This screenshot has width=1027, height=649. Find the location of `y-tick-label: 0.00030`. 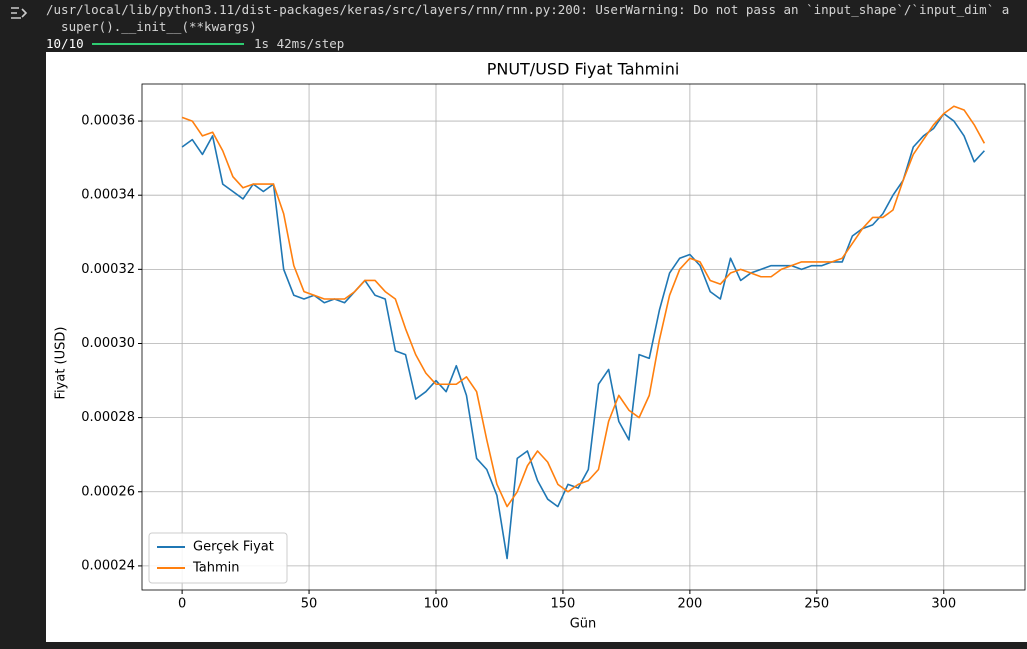

y-tick-label: 0.00030 is located at coordinates (108, 343).